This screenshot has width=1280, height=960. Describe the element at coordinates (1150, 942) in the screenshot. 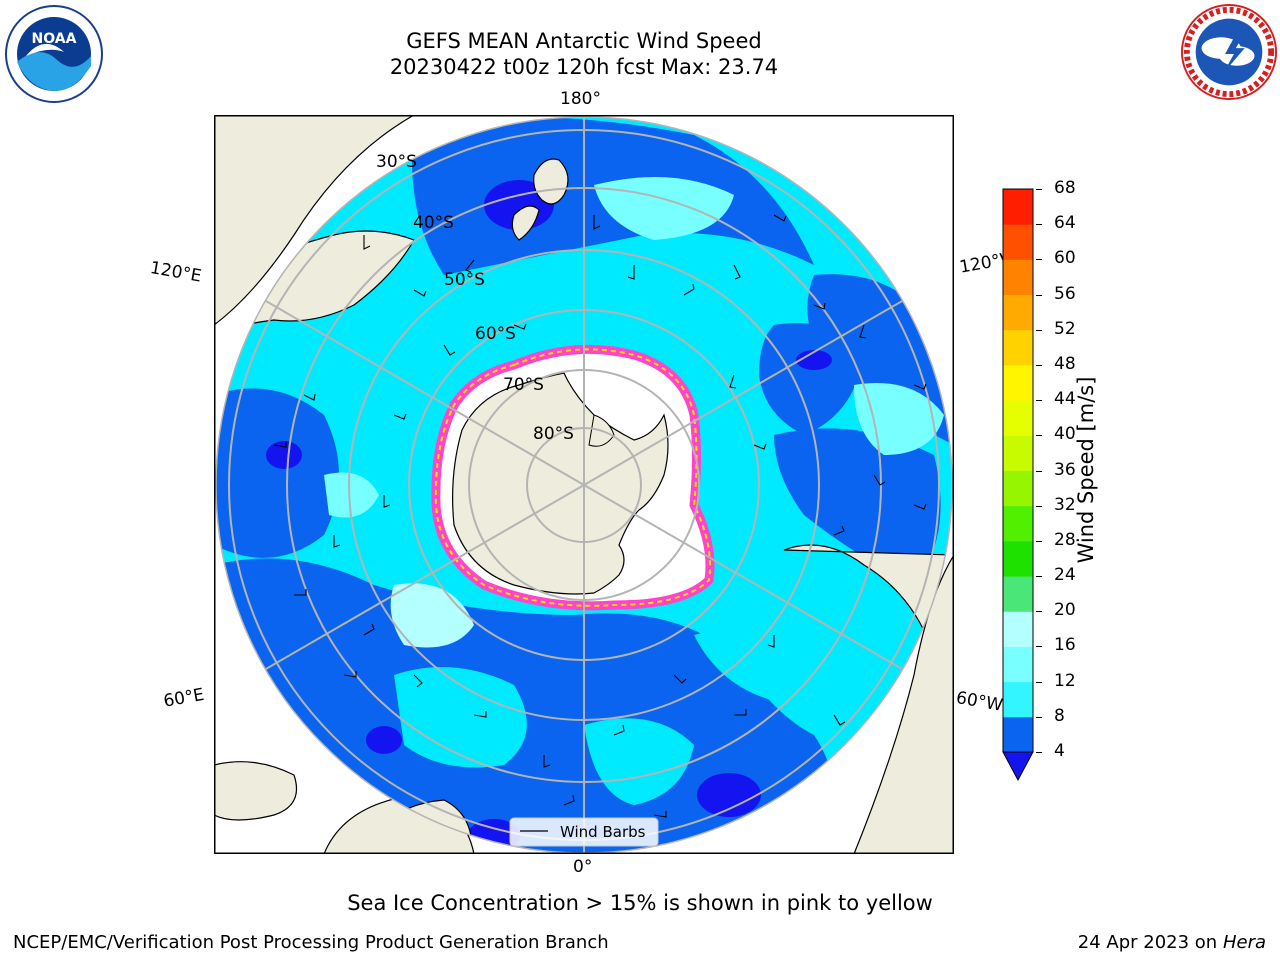

I see `footer-date: 24 Apr 2023 on` at that location.